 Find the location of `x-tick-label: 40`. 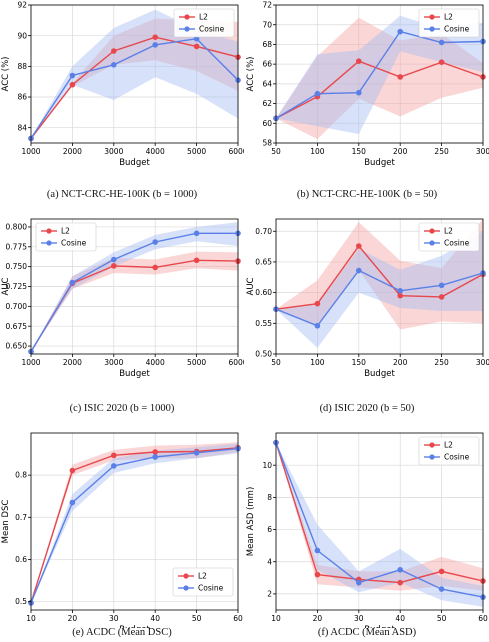

x-tick-label: 40 is located at coordinates (400, 618).